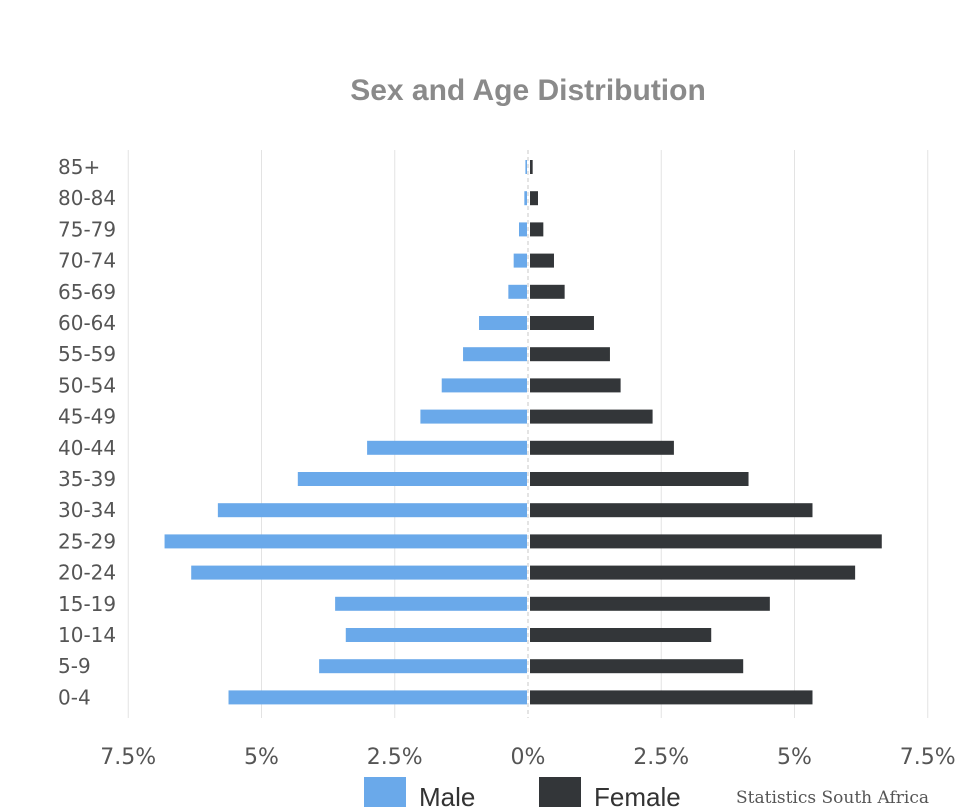 This screenshot has width=979, height=807. I want to click on bar-female-85+, so click(531, 167).